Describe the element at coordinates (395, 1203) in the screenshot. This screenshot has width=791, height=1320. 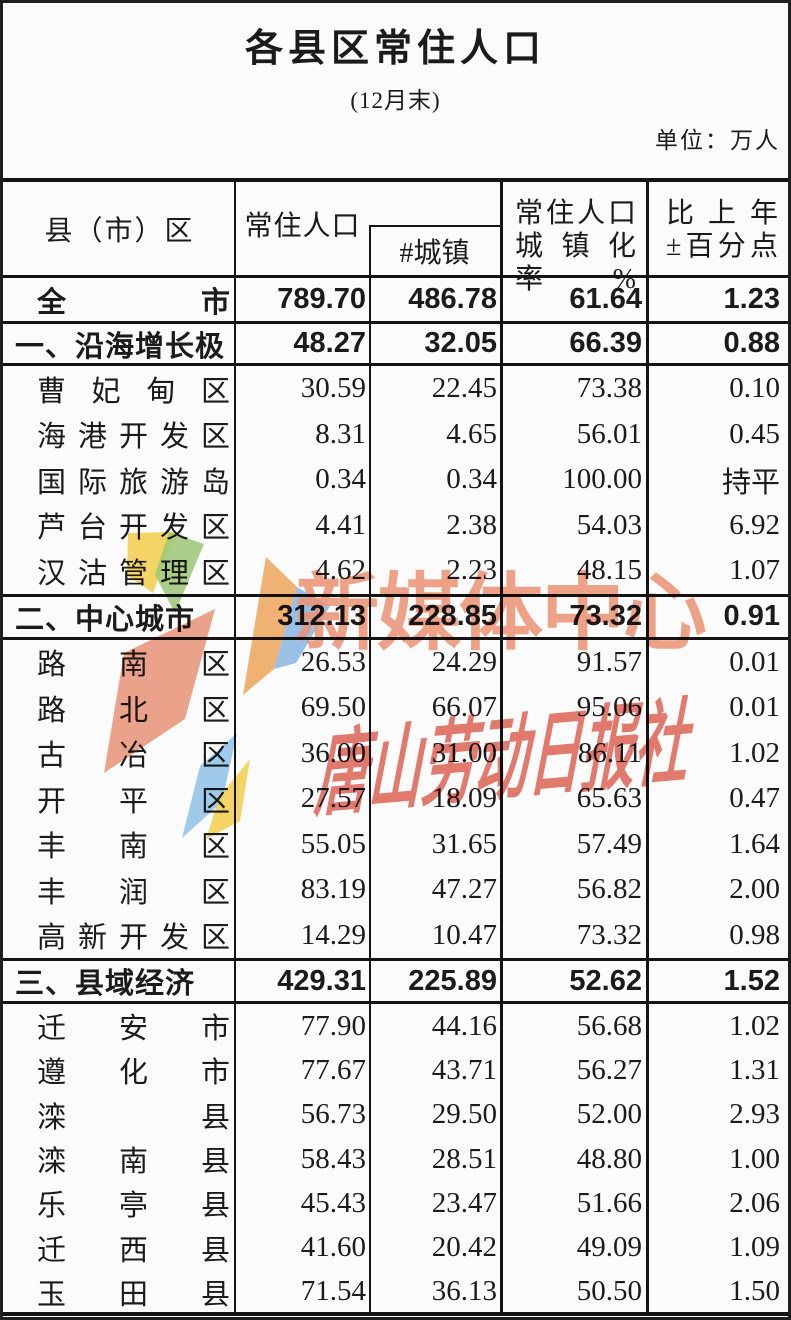
I see `table-row: 乐亭县 45.43 23.47 51.66 2.06` at that location.